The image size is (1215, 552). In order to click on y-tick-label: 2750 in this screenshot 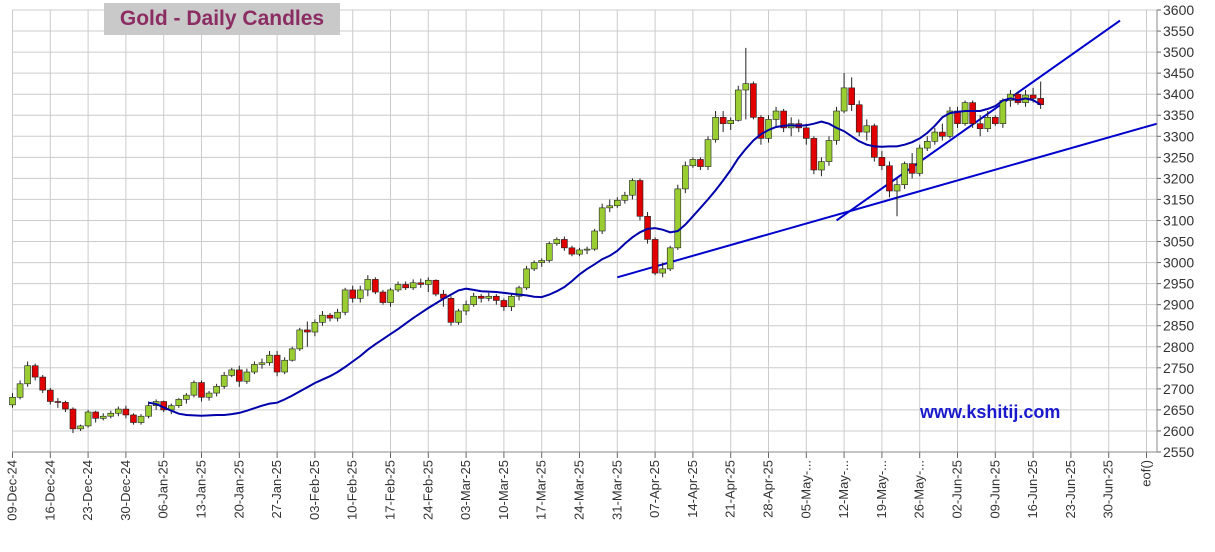, I will do `click(1178, 368)`.